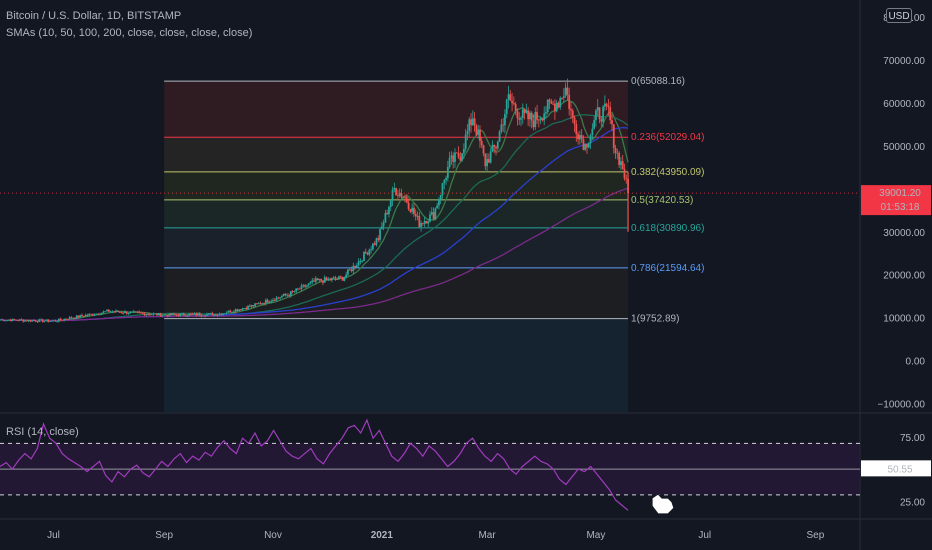 This screenshot has height=550, width=932. What do you see at coordinates (436, 535) in the screenshot?
I see `time-axis: Jul Sep Nov 2021 Mar May Jul Sep` at bounding box center [436, 535].